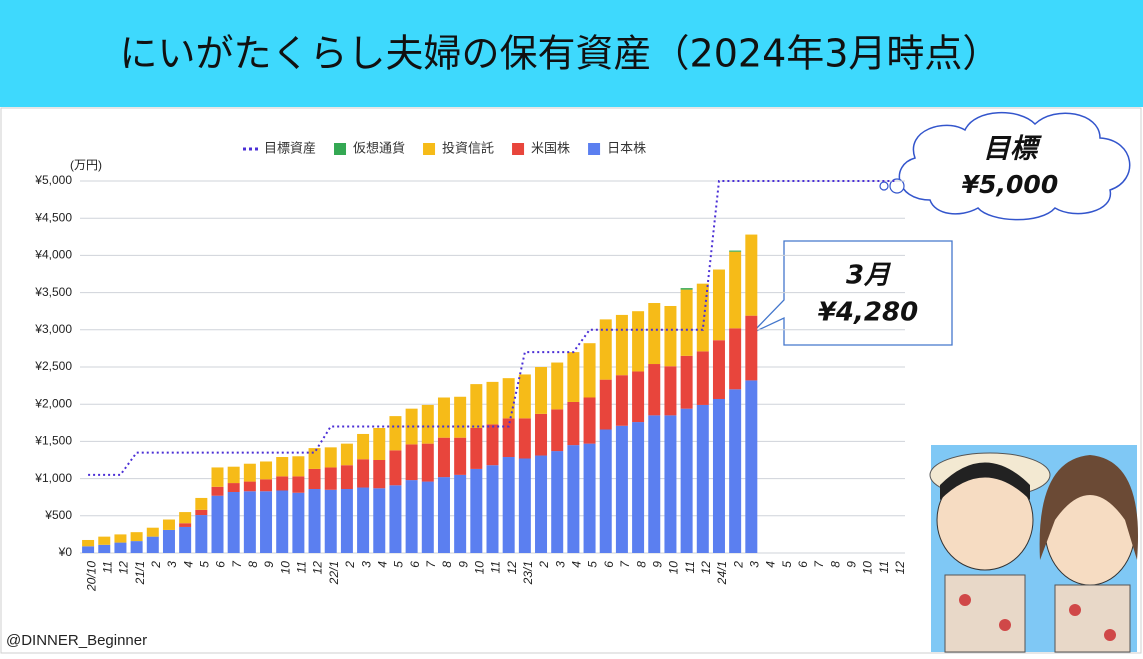 The image size is (1143, 659). I want to click on y-tick-label: ¥2,500, so click(53, 366).